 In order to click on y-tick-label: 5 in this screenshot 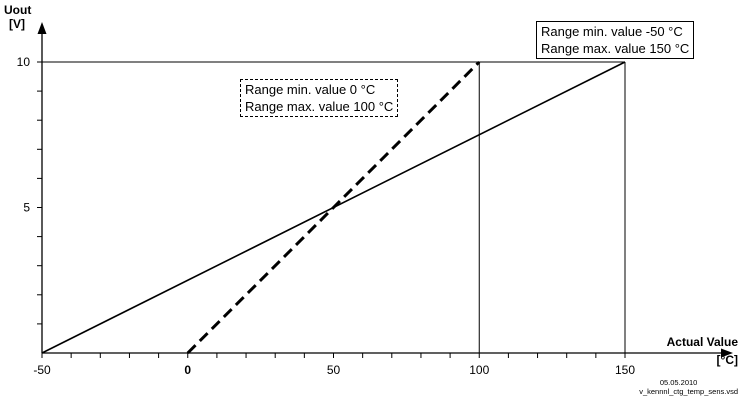, I will do `click(26, 208)`.